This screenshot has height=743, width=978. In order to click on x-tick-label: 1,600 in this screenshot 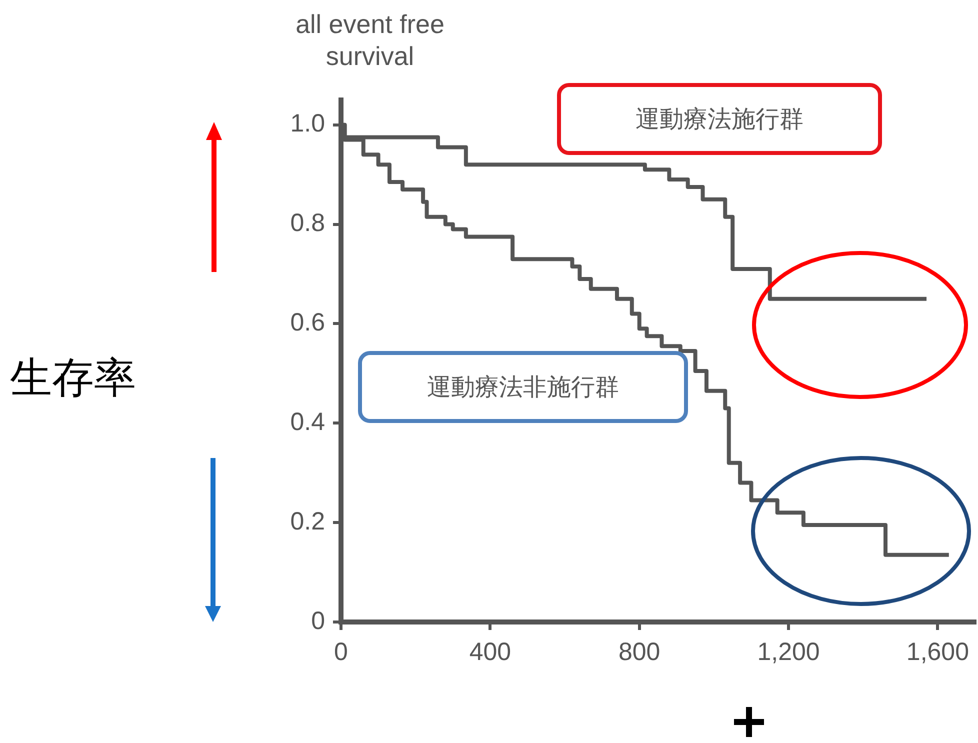, I will do `click(937, 652)`.